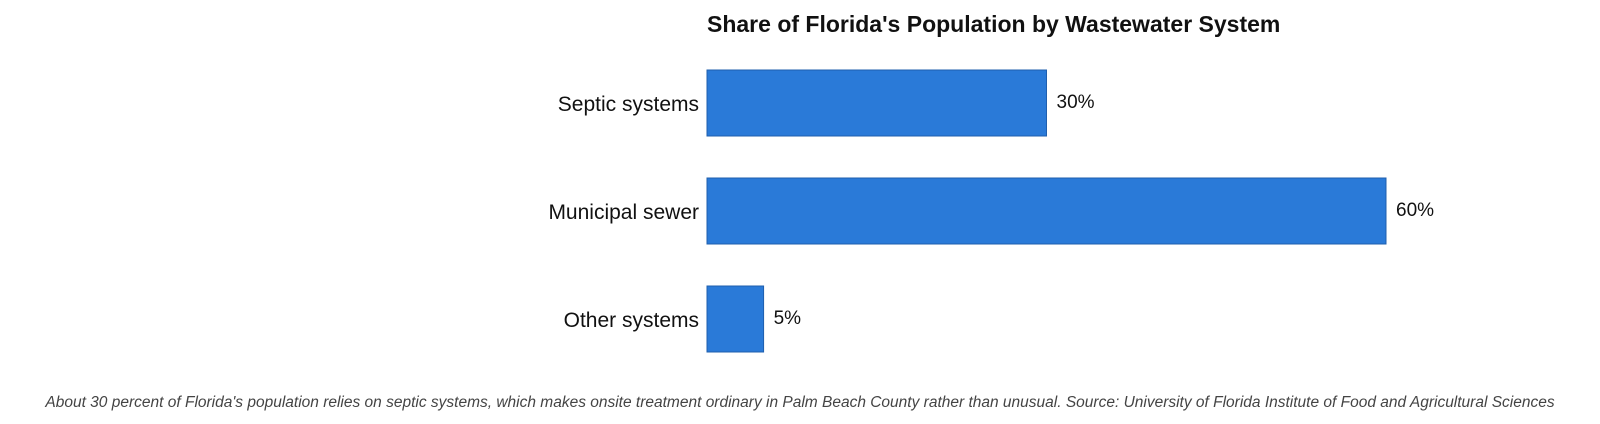 This screenshot has height=424, width=1600. What do you see at coordinates (788, 318) in the screenshot?
I see `value-label: 5%` at bounding box center [788, 318].